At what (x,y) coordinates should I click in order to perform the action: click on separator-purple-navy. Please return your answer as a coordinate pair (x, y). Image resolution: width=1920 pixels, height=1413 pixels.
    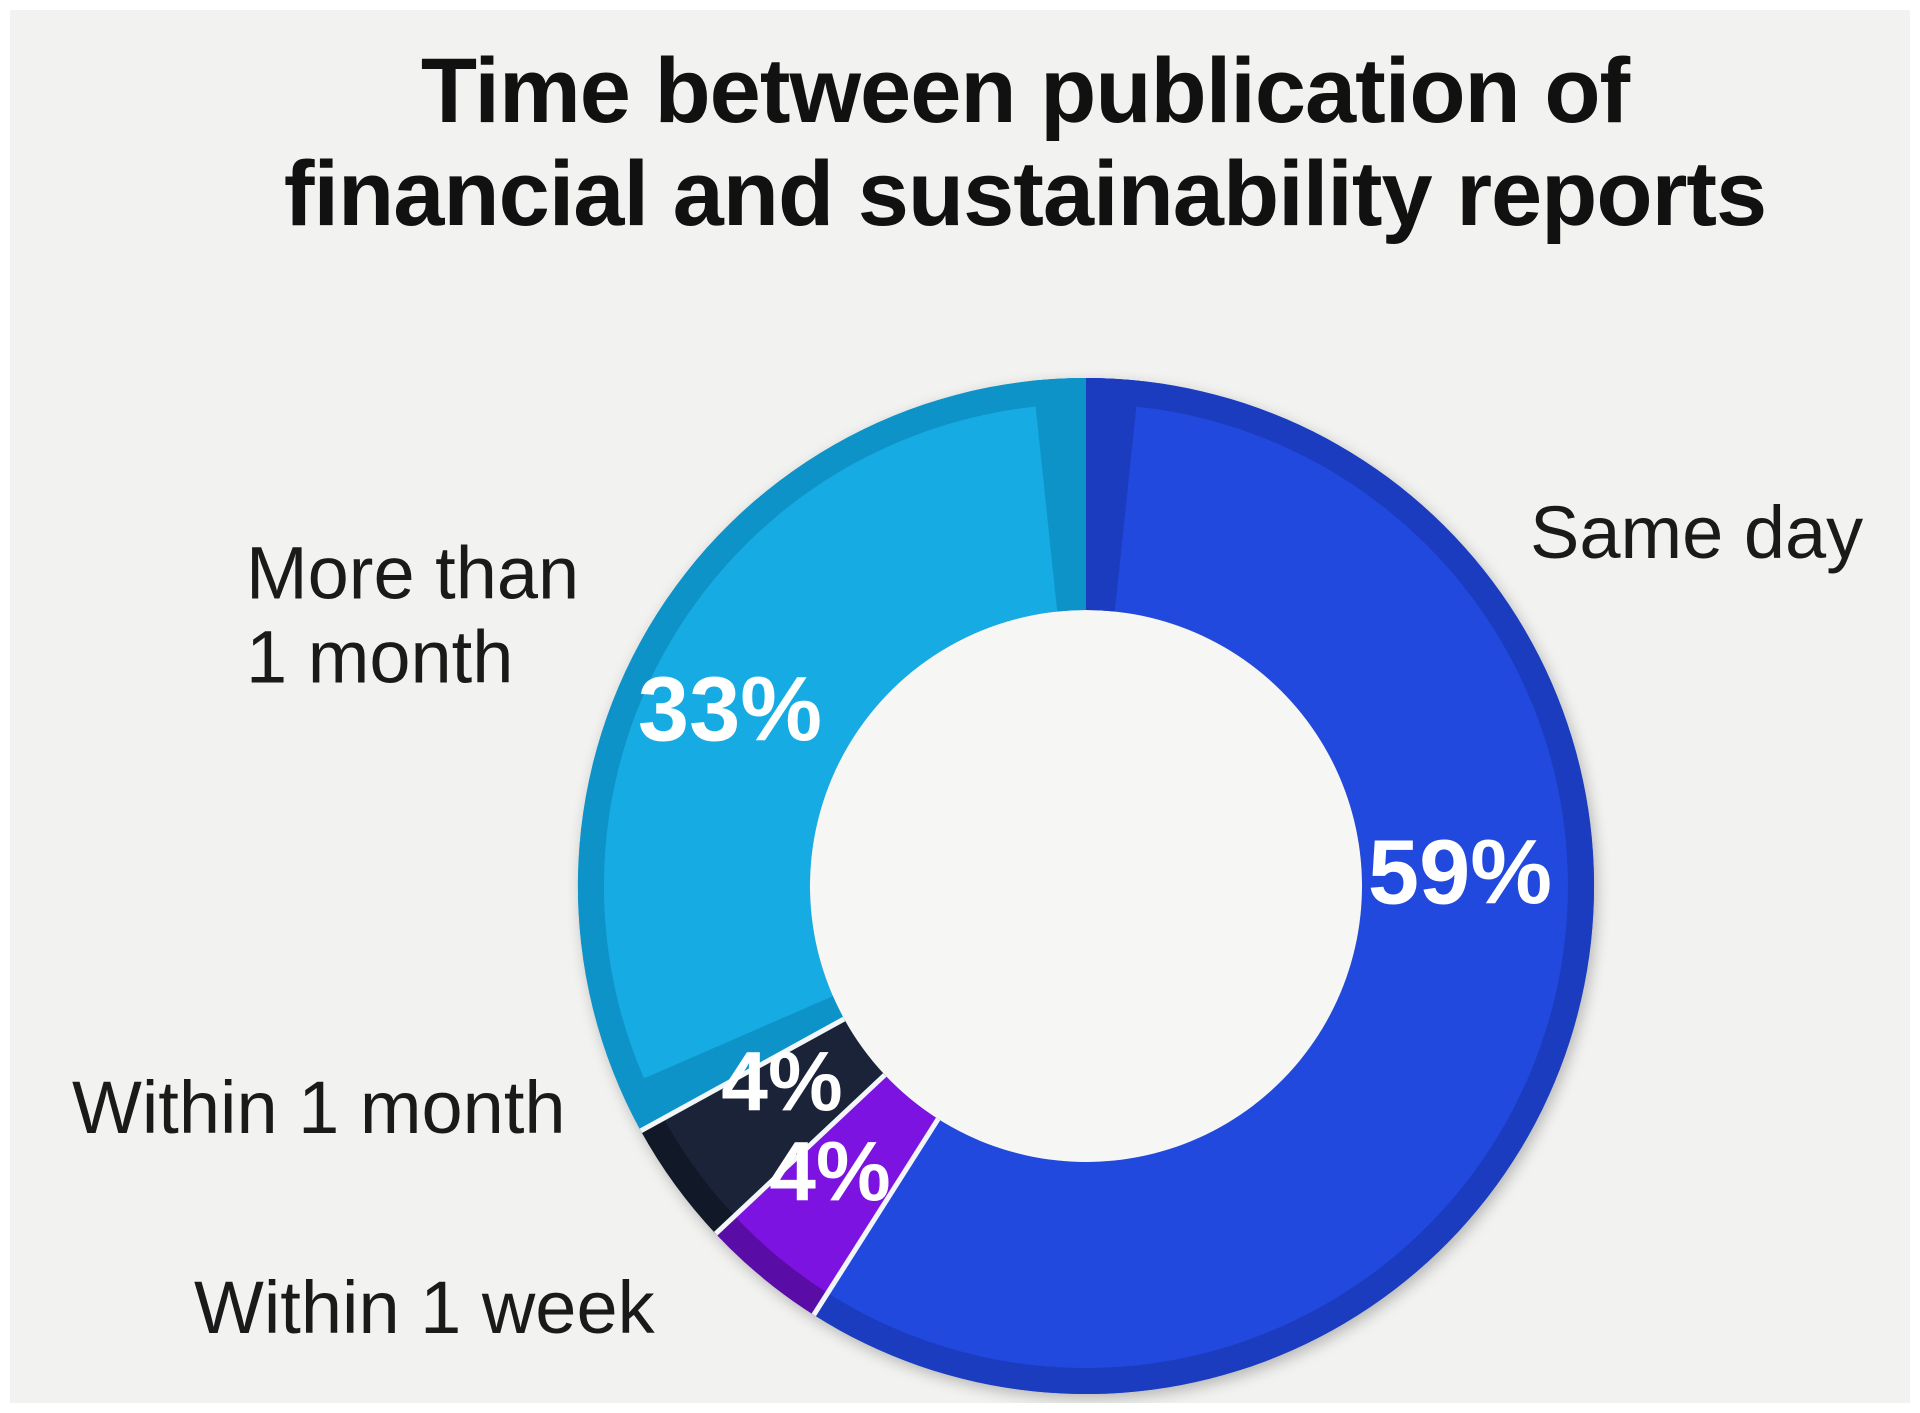
    Looking at the image, I should click on (800, 1154).